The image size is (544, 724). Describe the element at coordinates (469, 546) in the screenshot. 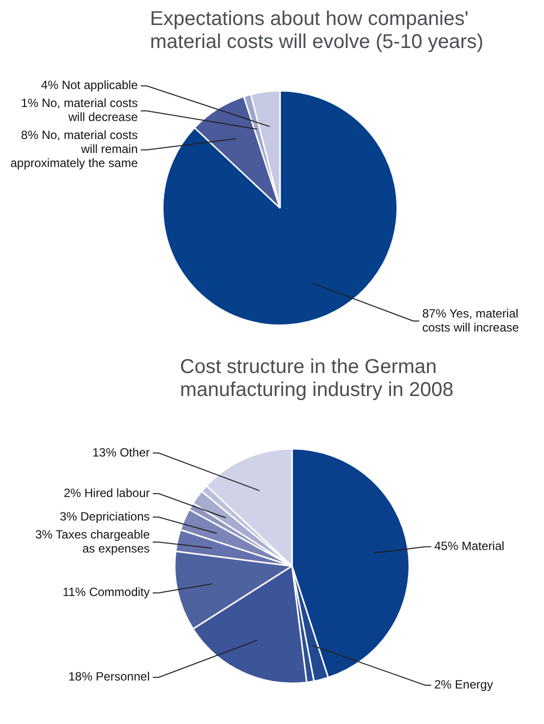

I see `slice-label: 45% Material` at that location.